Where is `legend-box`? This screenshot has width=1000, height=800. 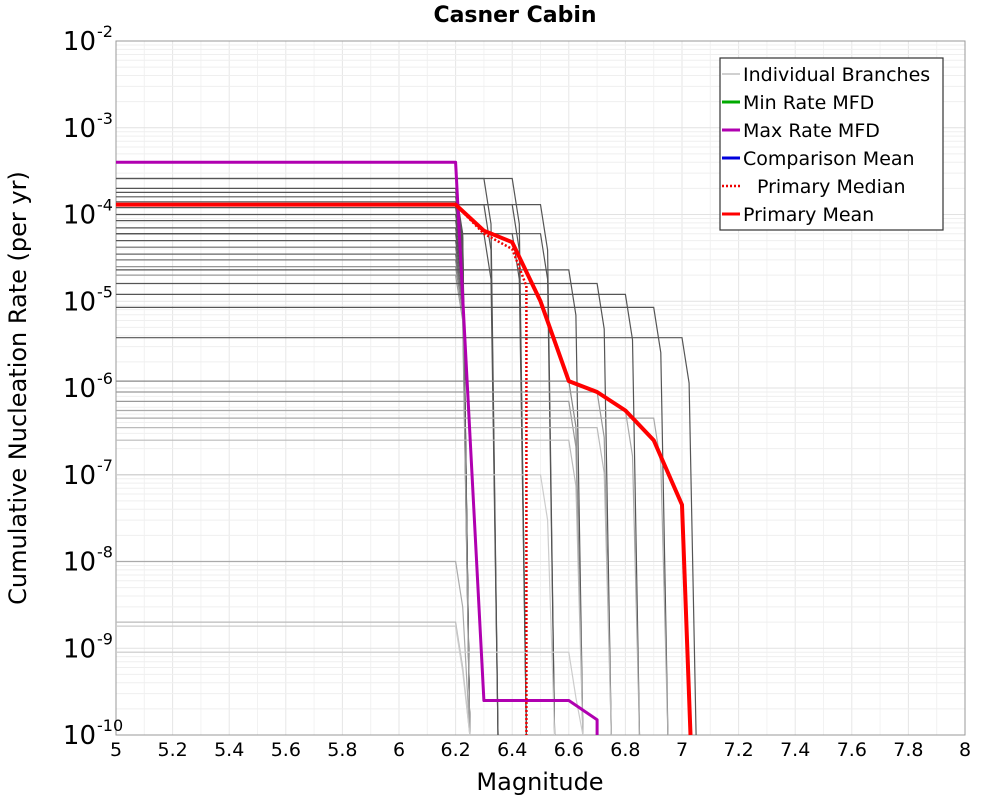 legend-box is located at coordinates (831, 144).